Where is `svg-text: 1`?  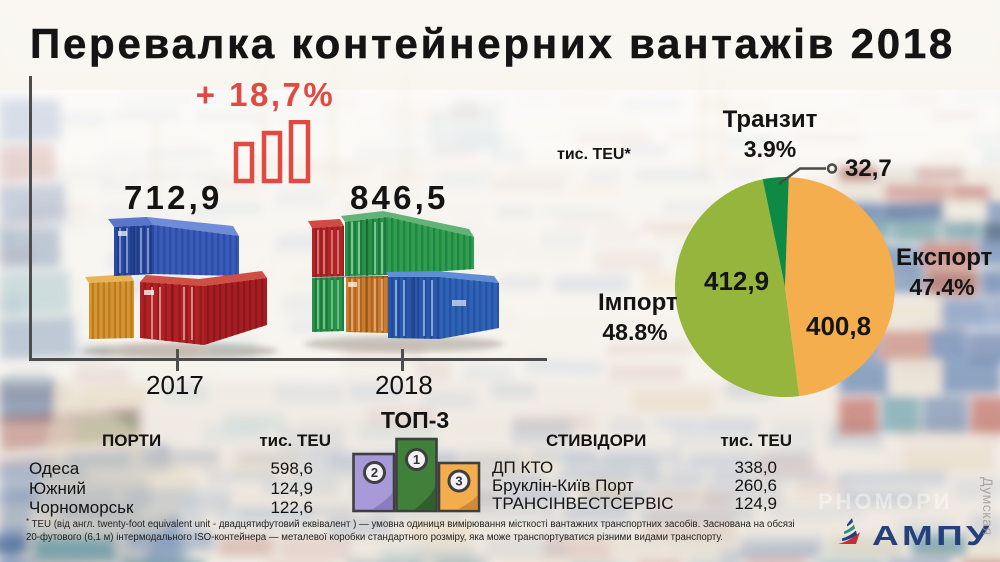
svg-text: 1 is located at coordinates (416, 459).